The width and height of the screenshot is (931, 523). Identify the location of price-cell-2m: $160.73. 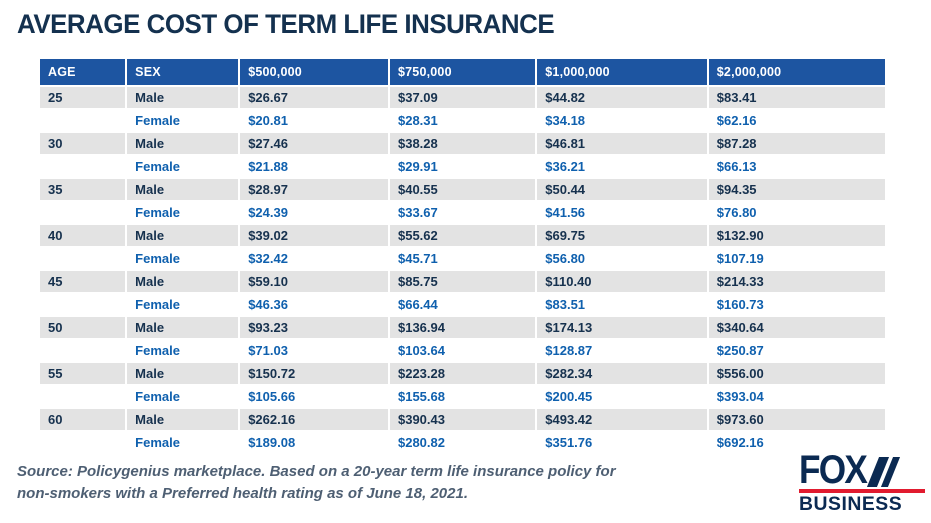
(796, 304).